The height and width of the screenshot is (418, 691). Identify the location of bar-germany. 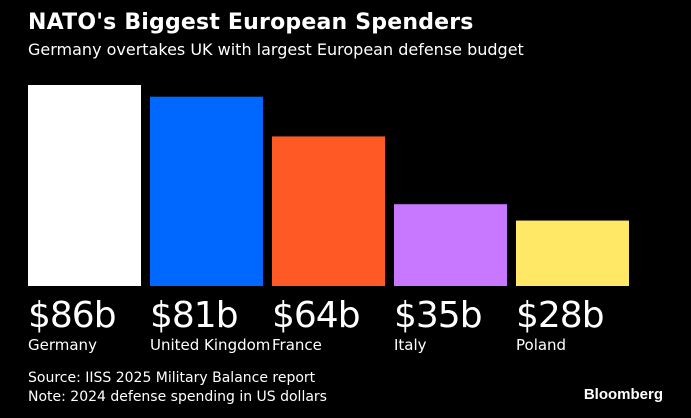
(84, 185).